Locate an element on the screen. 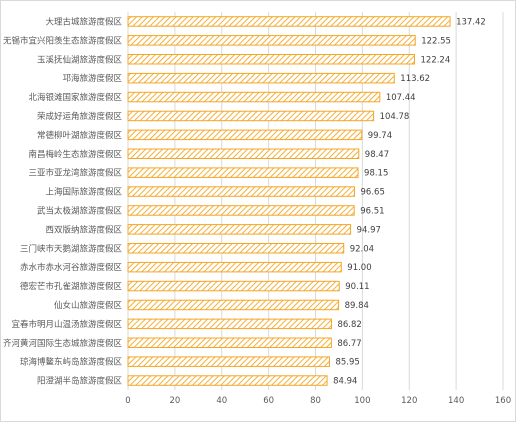  data-label: 84.94 is located at coordinates (345, 382).